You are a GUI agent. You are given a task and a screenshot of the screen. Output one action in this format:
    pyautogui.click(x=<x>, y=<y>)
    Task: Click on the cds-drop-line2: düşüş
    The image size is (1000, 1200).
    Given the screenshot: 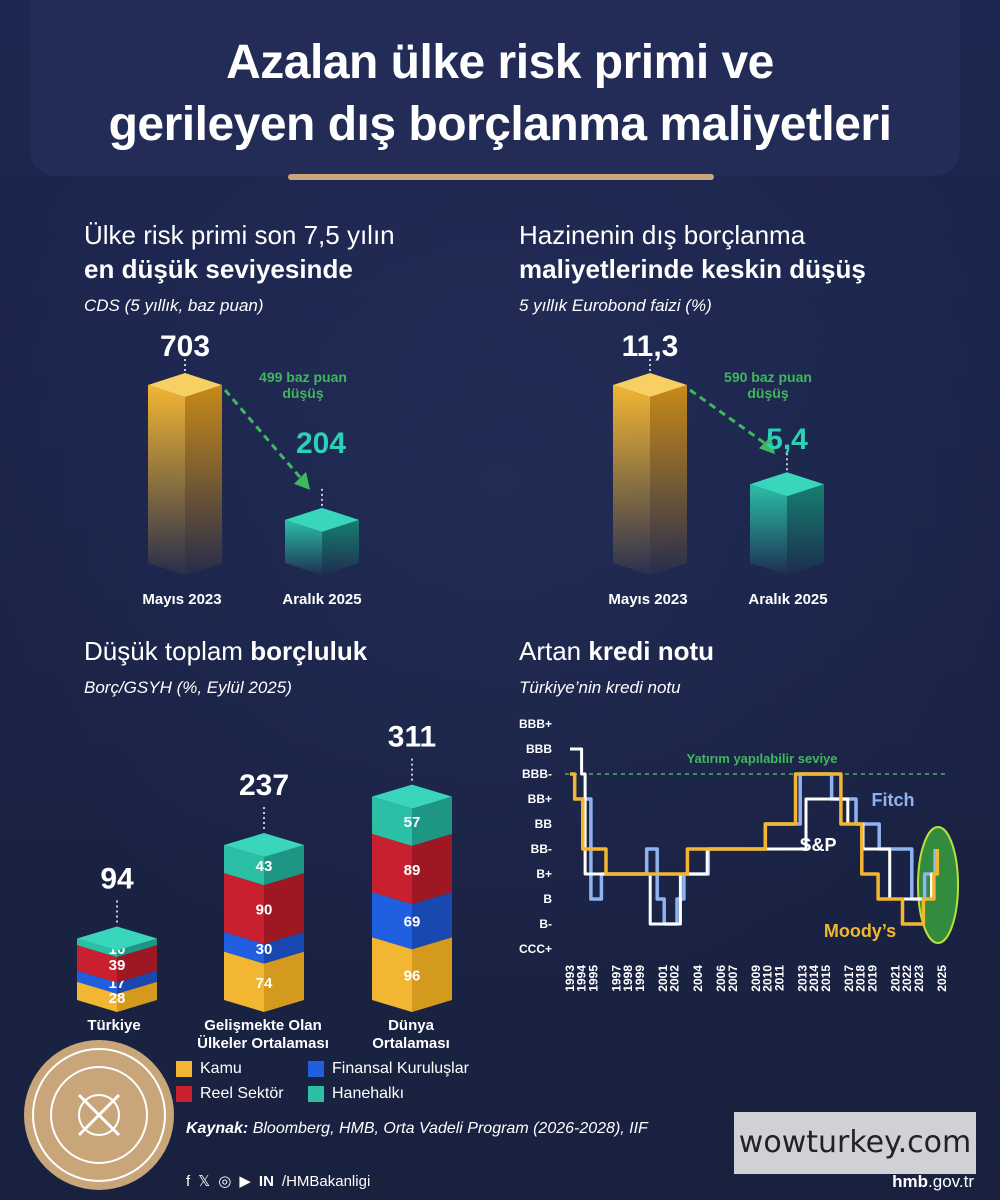 What is the action you would take?
    pyautogui.click(x=303, y=393)
    